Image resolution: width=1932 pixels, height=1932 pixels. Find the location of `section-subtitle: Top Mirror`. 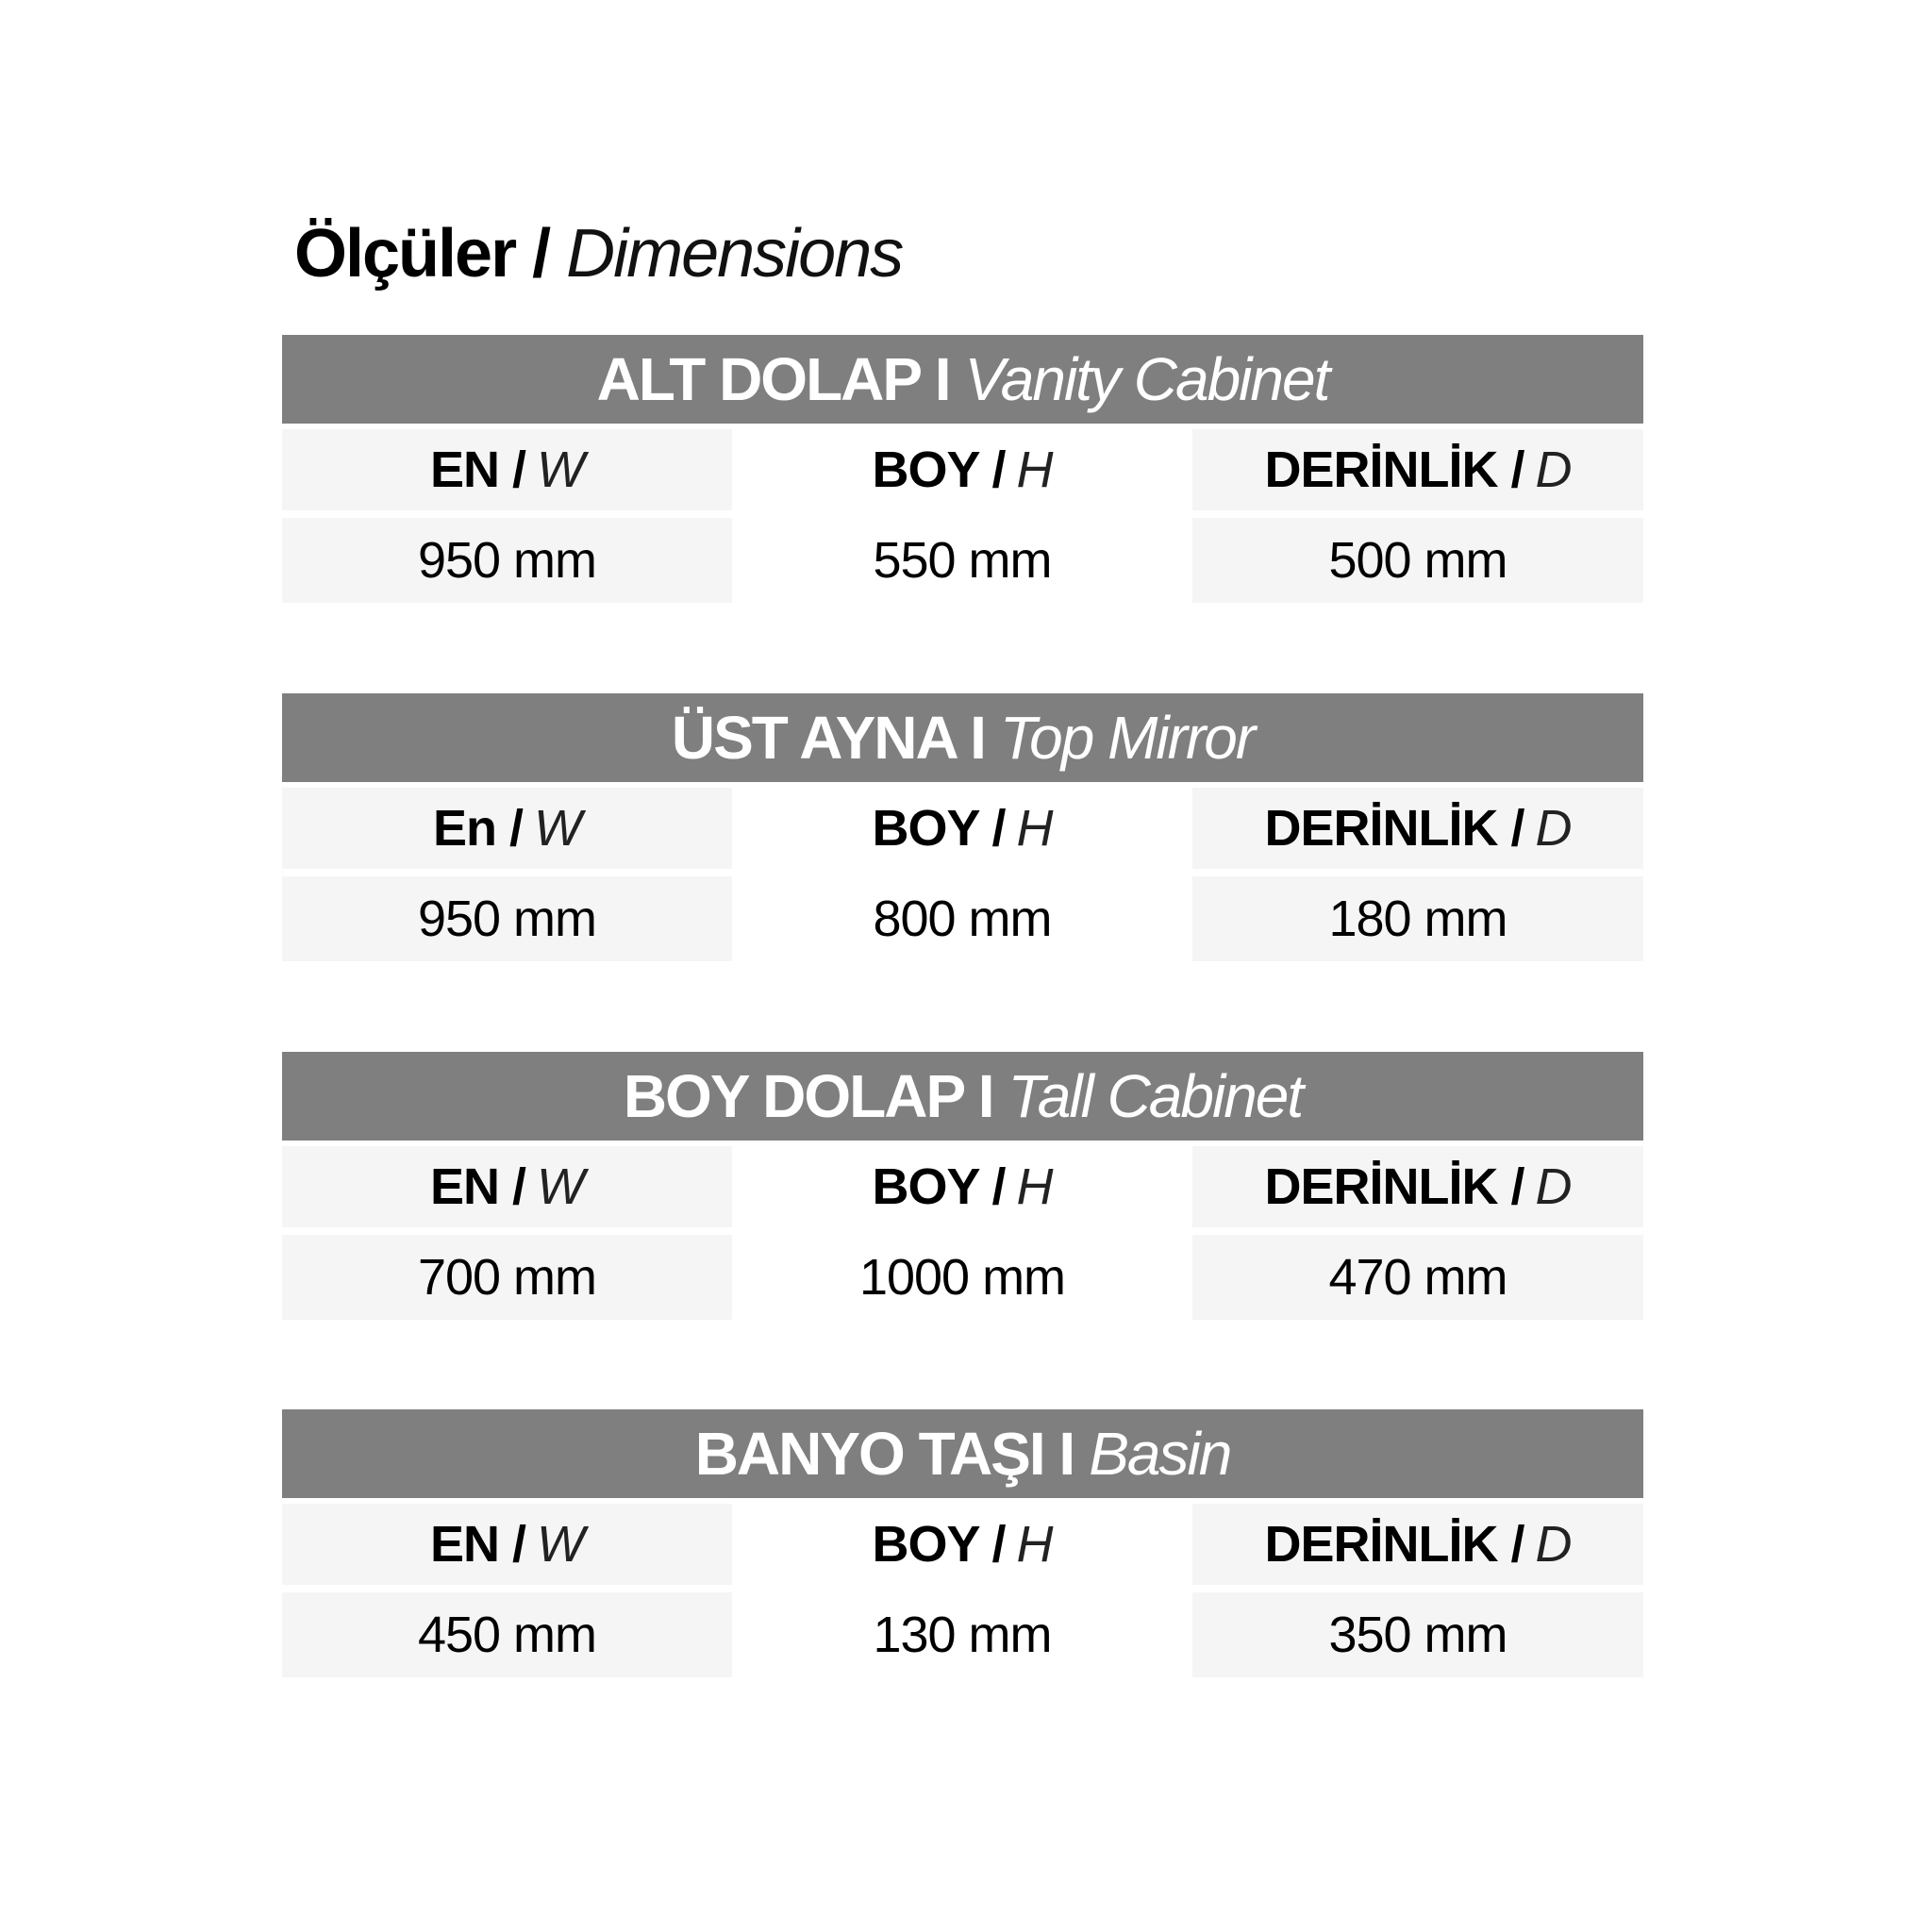

section-subtitle: Top Mirror is located at coordinates (1128, 738).